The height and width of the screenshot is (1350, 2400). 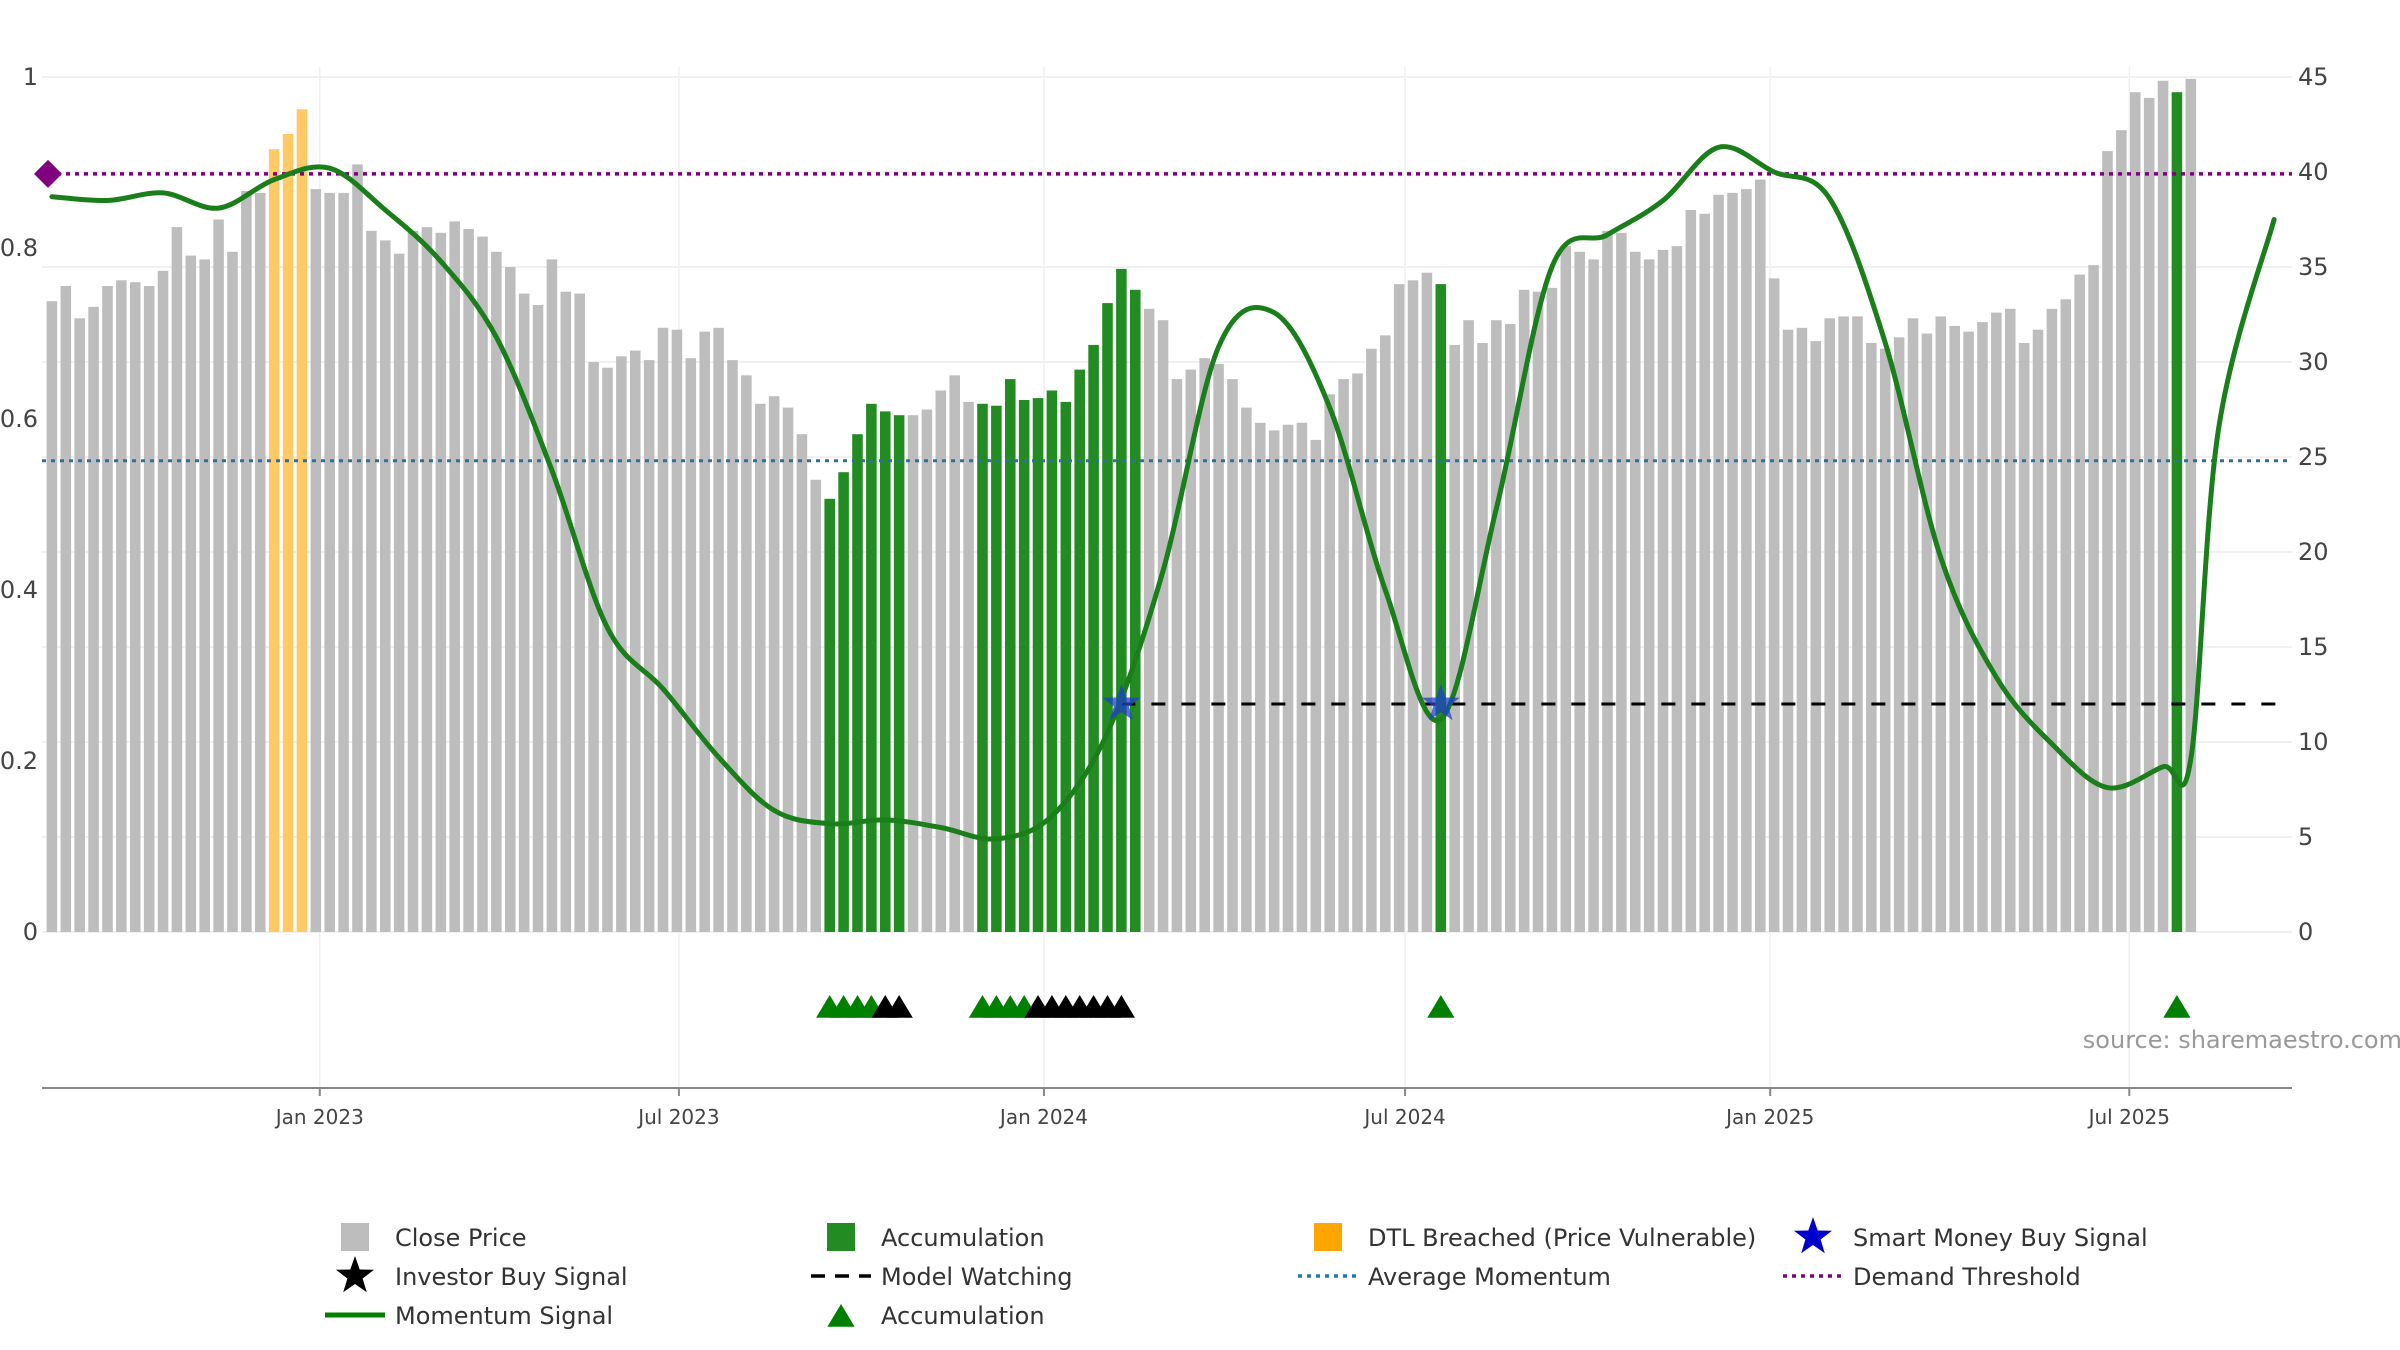 I want to click on y-right-tick-label: 30, so click(x=2313, y=362).